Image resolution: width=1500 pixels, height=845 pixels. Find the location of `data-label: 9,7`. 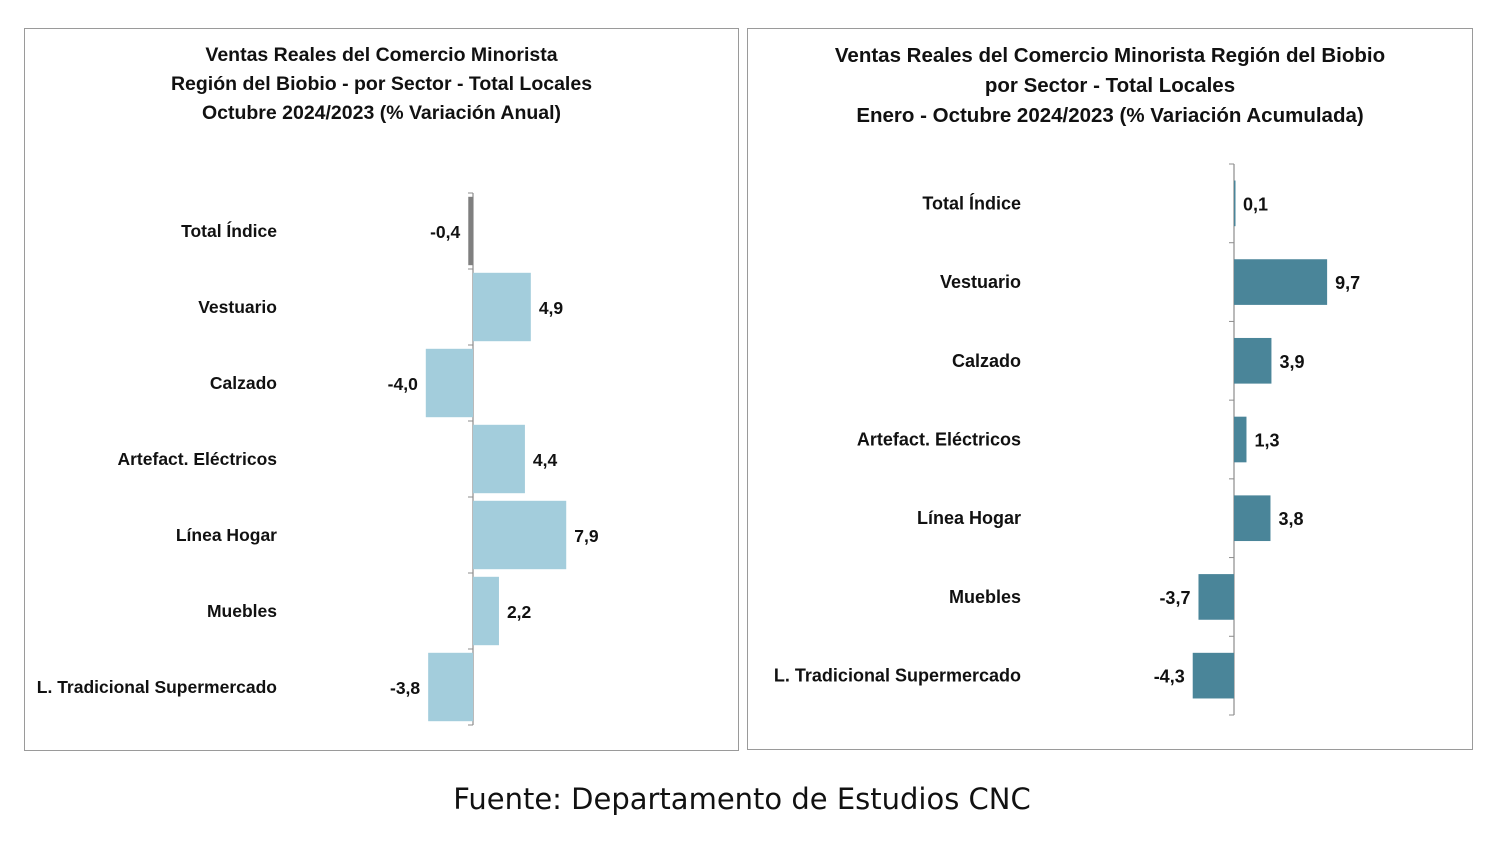

data-label: 9,7 is located at coordinates (1347, 283).